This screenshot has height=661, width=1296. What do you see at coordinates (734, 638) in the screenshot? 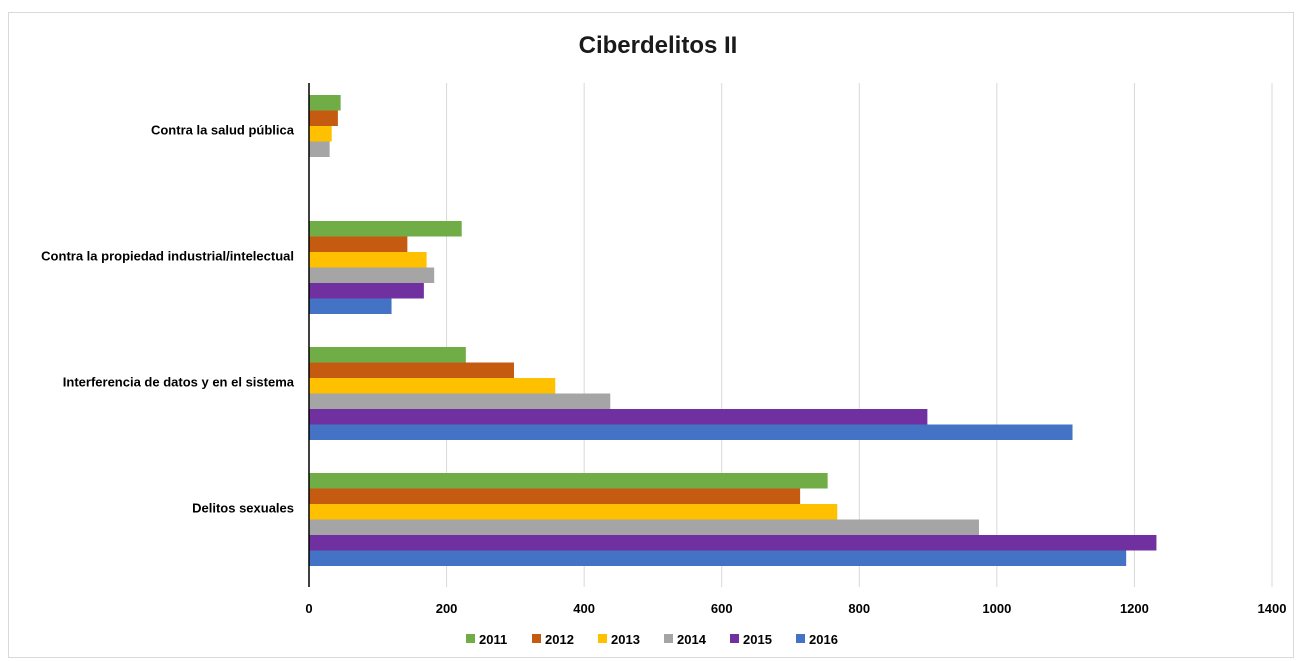
I see `legend-swatch-2015` at bounding box center [734, 638].